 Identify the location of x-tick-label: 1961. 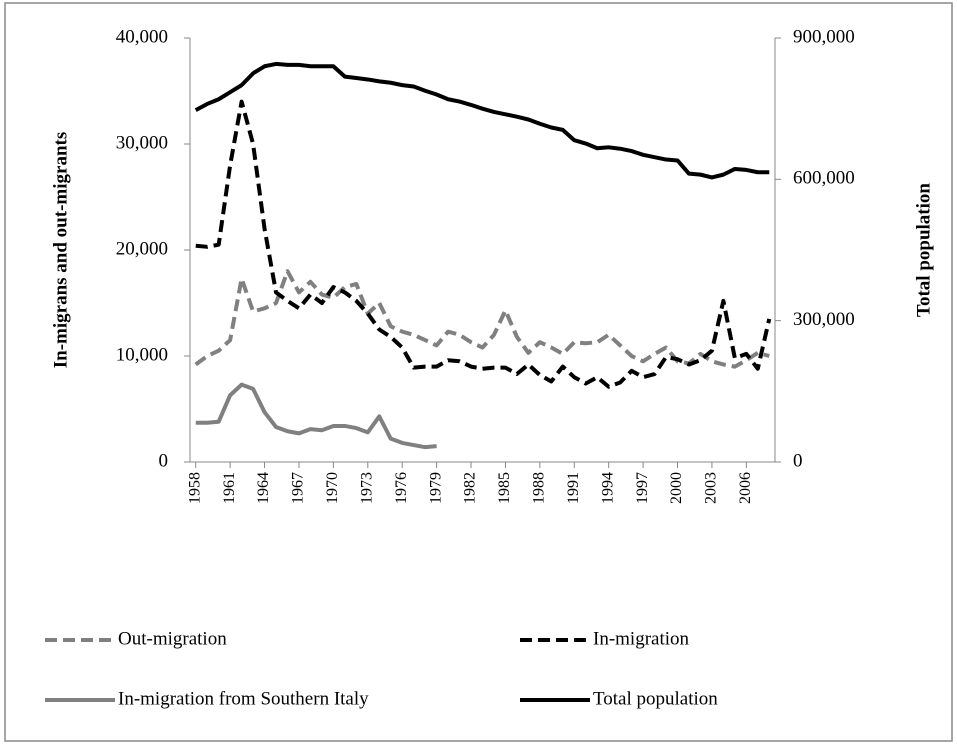
(229, 488).